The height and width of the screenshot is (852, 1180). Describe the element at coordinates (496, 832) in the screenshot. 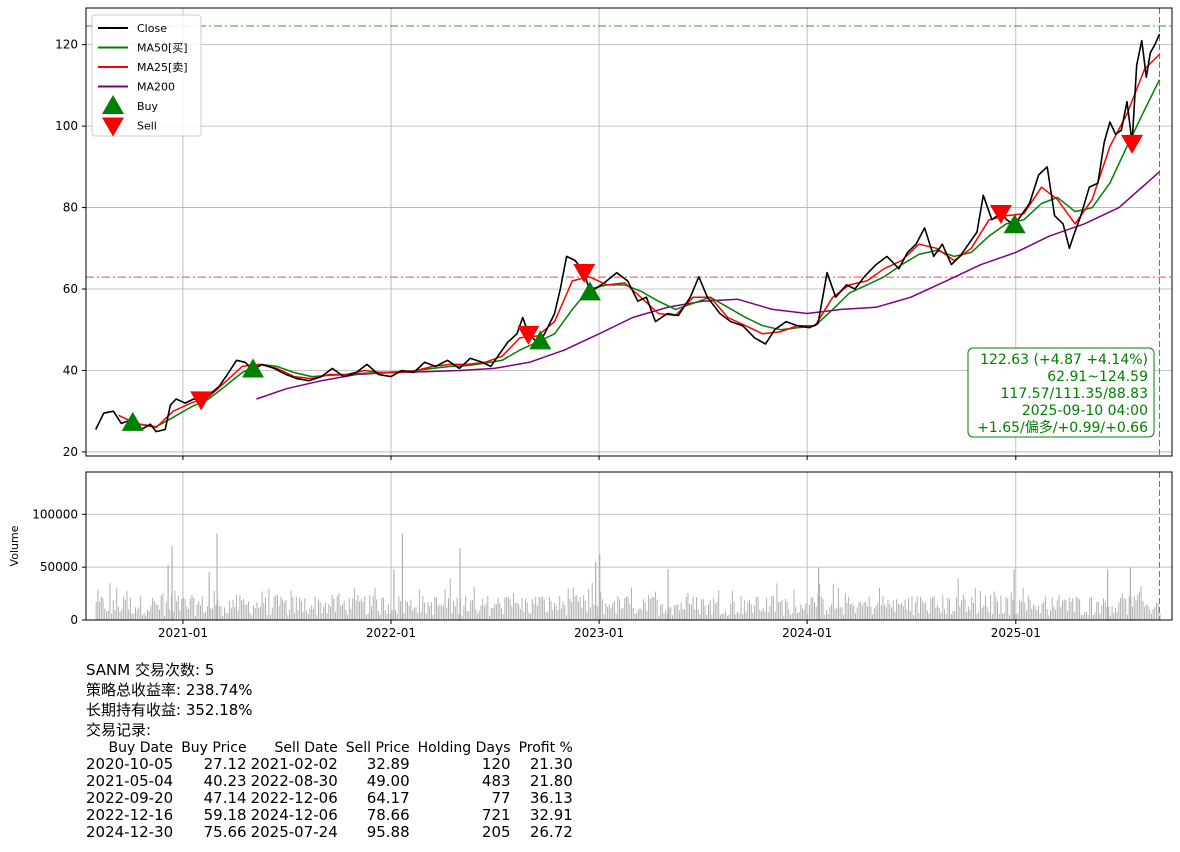

I see `holding-days-cell: 205` at that location.